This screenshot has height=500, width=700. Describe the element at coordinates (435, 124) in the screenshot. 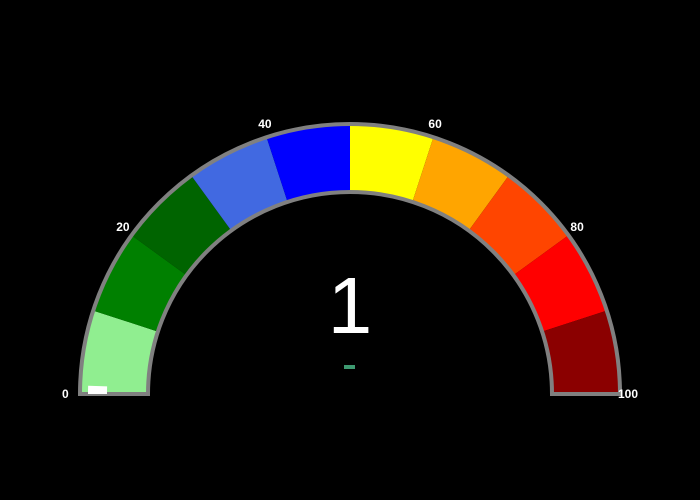

I see `tick-label-3: 60` at that location.